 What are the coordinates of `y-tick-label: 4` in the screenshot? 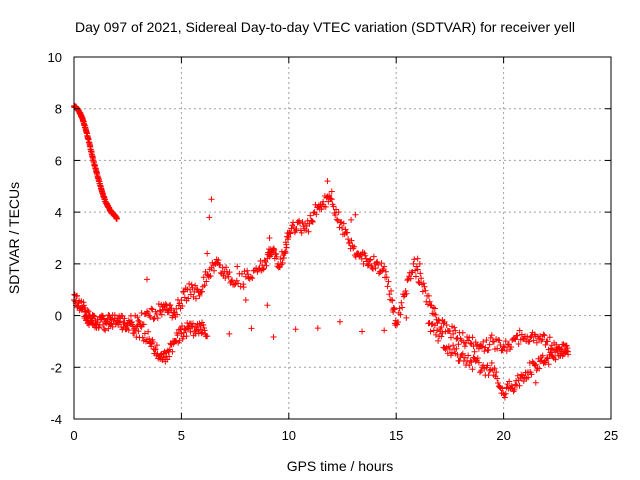 It's located at (58, 212).